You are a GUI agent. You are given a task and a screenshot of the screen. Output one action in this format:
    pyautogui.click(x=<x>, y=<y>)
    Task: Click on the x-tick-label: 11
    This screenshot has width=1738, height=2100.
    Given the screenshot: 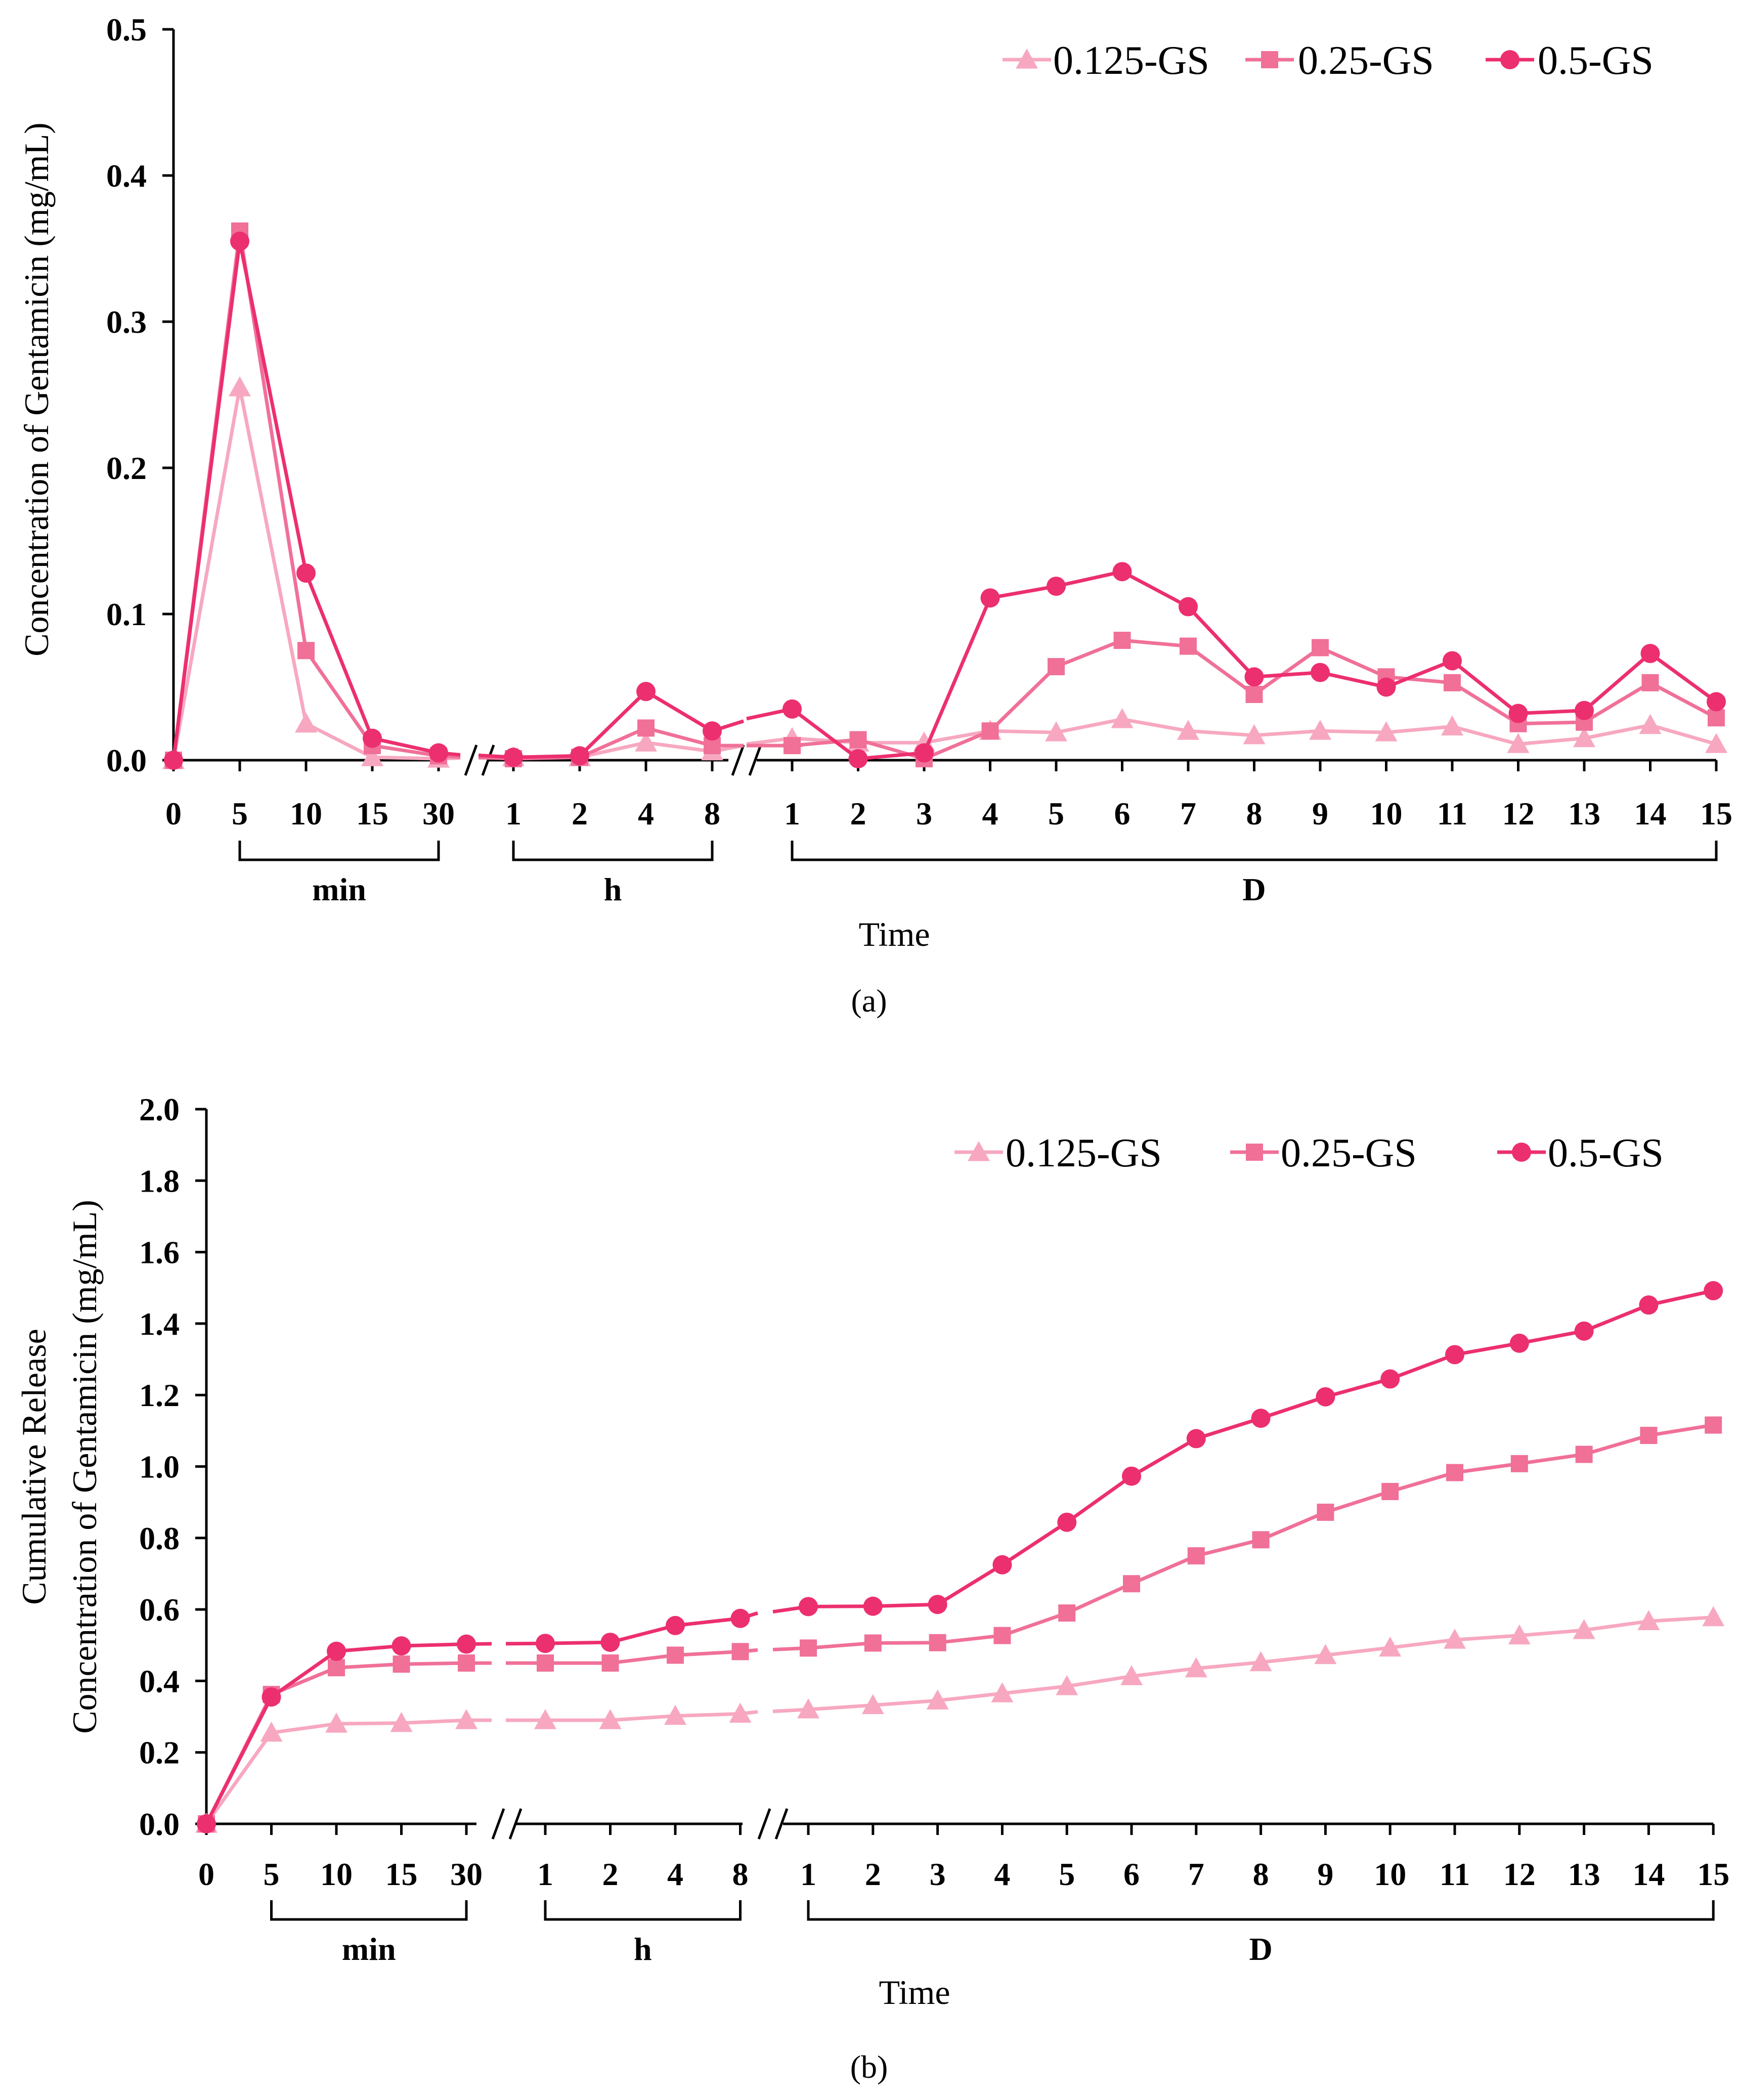 What is the action you would take?
    pyautogui.click(x=1452, y=814)
    